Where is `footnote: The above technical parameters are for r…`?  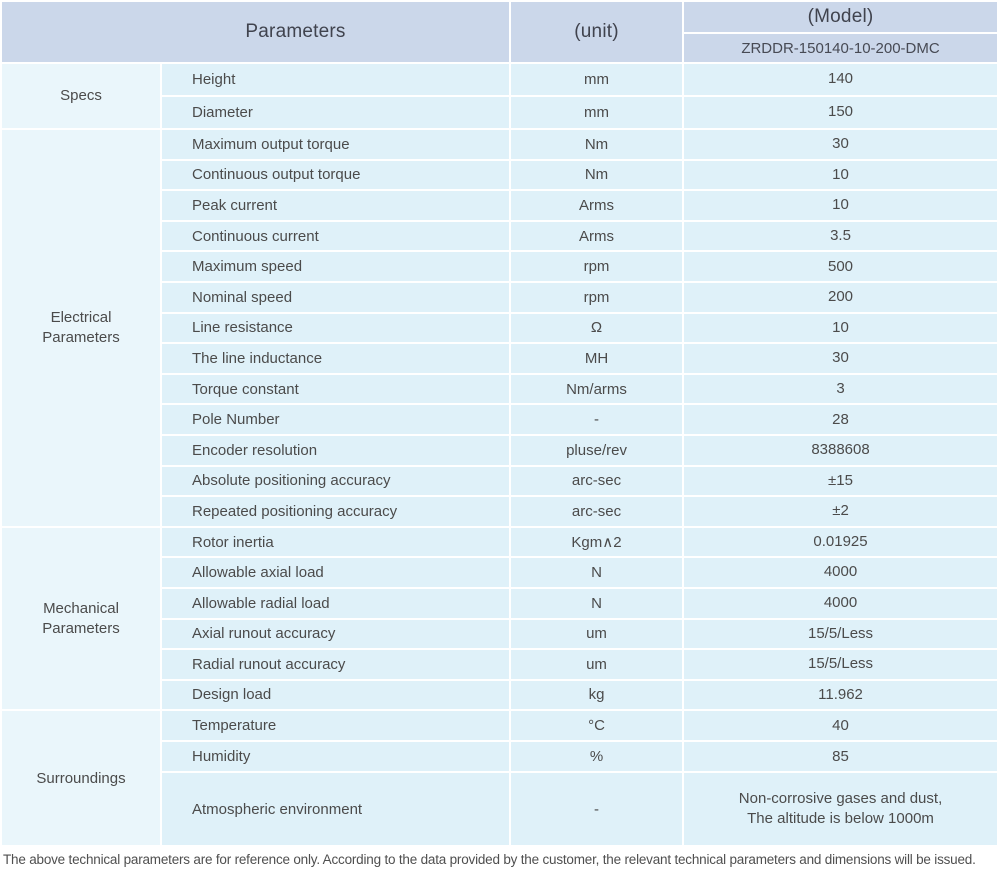
footnote: The above technical parameters are for r… is located at coordinates (489, 859).